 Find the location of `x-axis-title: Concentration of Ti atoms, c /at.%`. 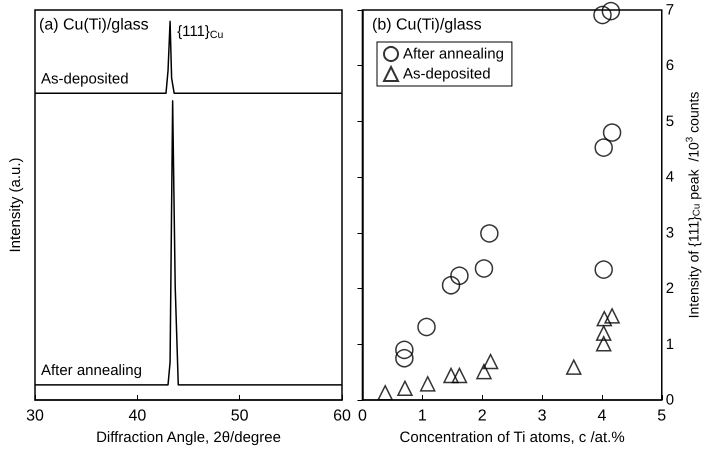

x-axis-title: Concentration of Ti atoms, c /at.% is located at coordinates (512, 437).